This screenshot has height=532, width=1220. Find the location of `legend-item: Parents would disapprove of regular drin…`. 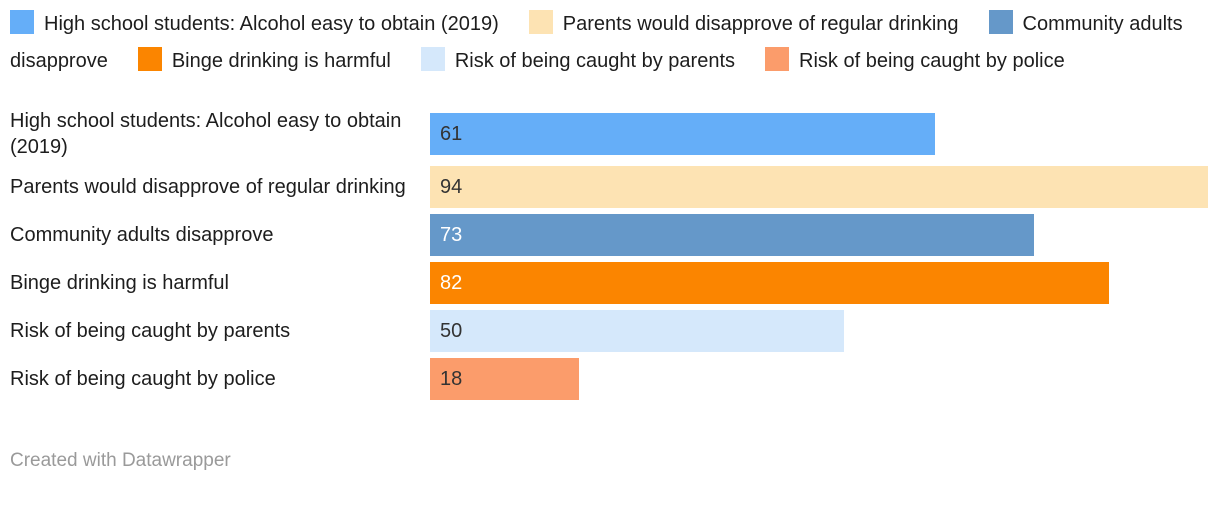

legend-item: Parents would disapprove of regular drin… is located at coordinates (743, 22).